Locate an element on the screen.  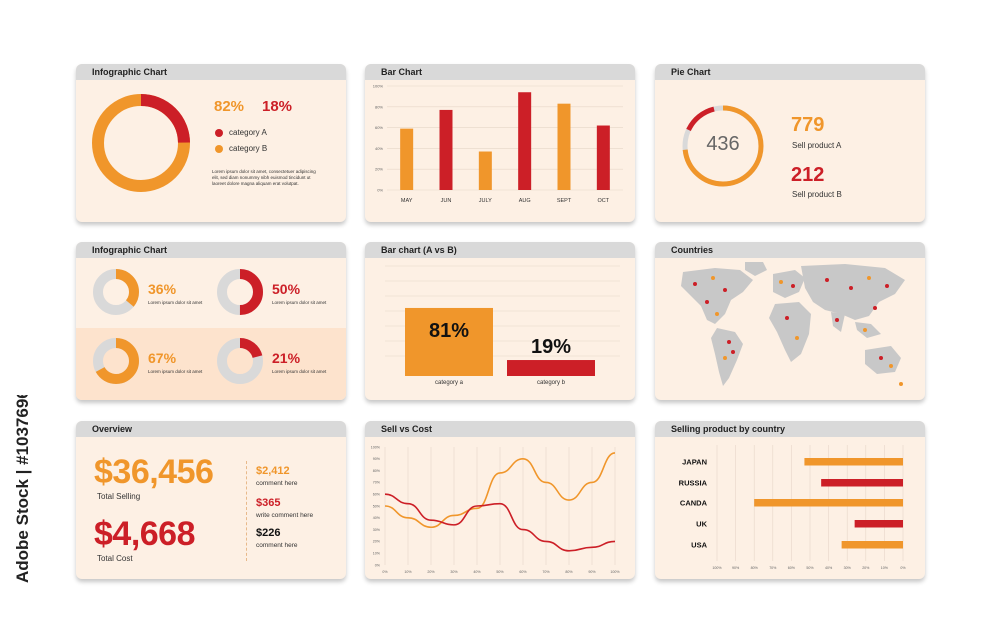
divider is located at coordinates (246, 511).